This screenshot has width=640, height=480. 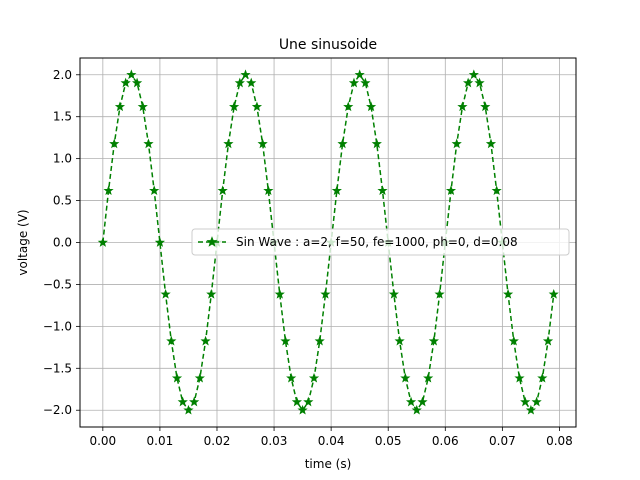 What do you see at coordinates (160, 441) in the screenshot?
I see `x-tick-label: 0.01` at bounding box center [160, 441].